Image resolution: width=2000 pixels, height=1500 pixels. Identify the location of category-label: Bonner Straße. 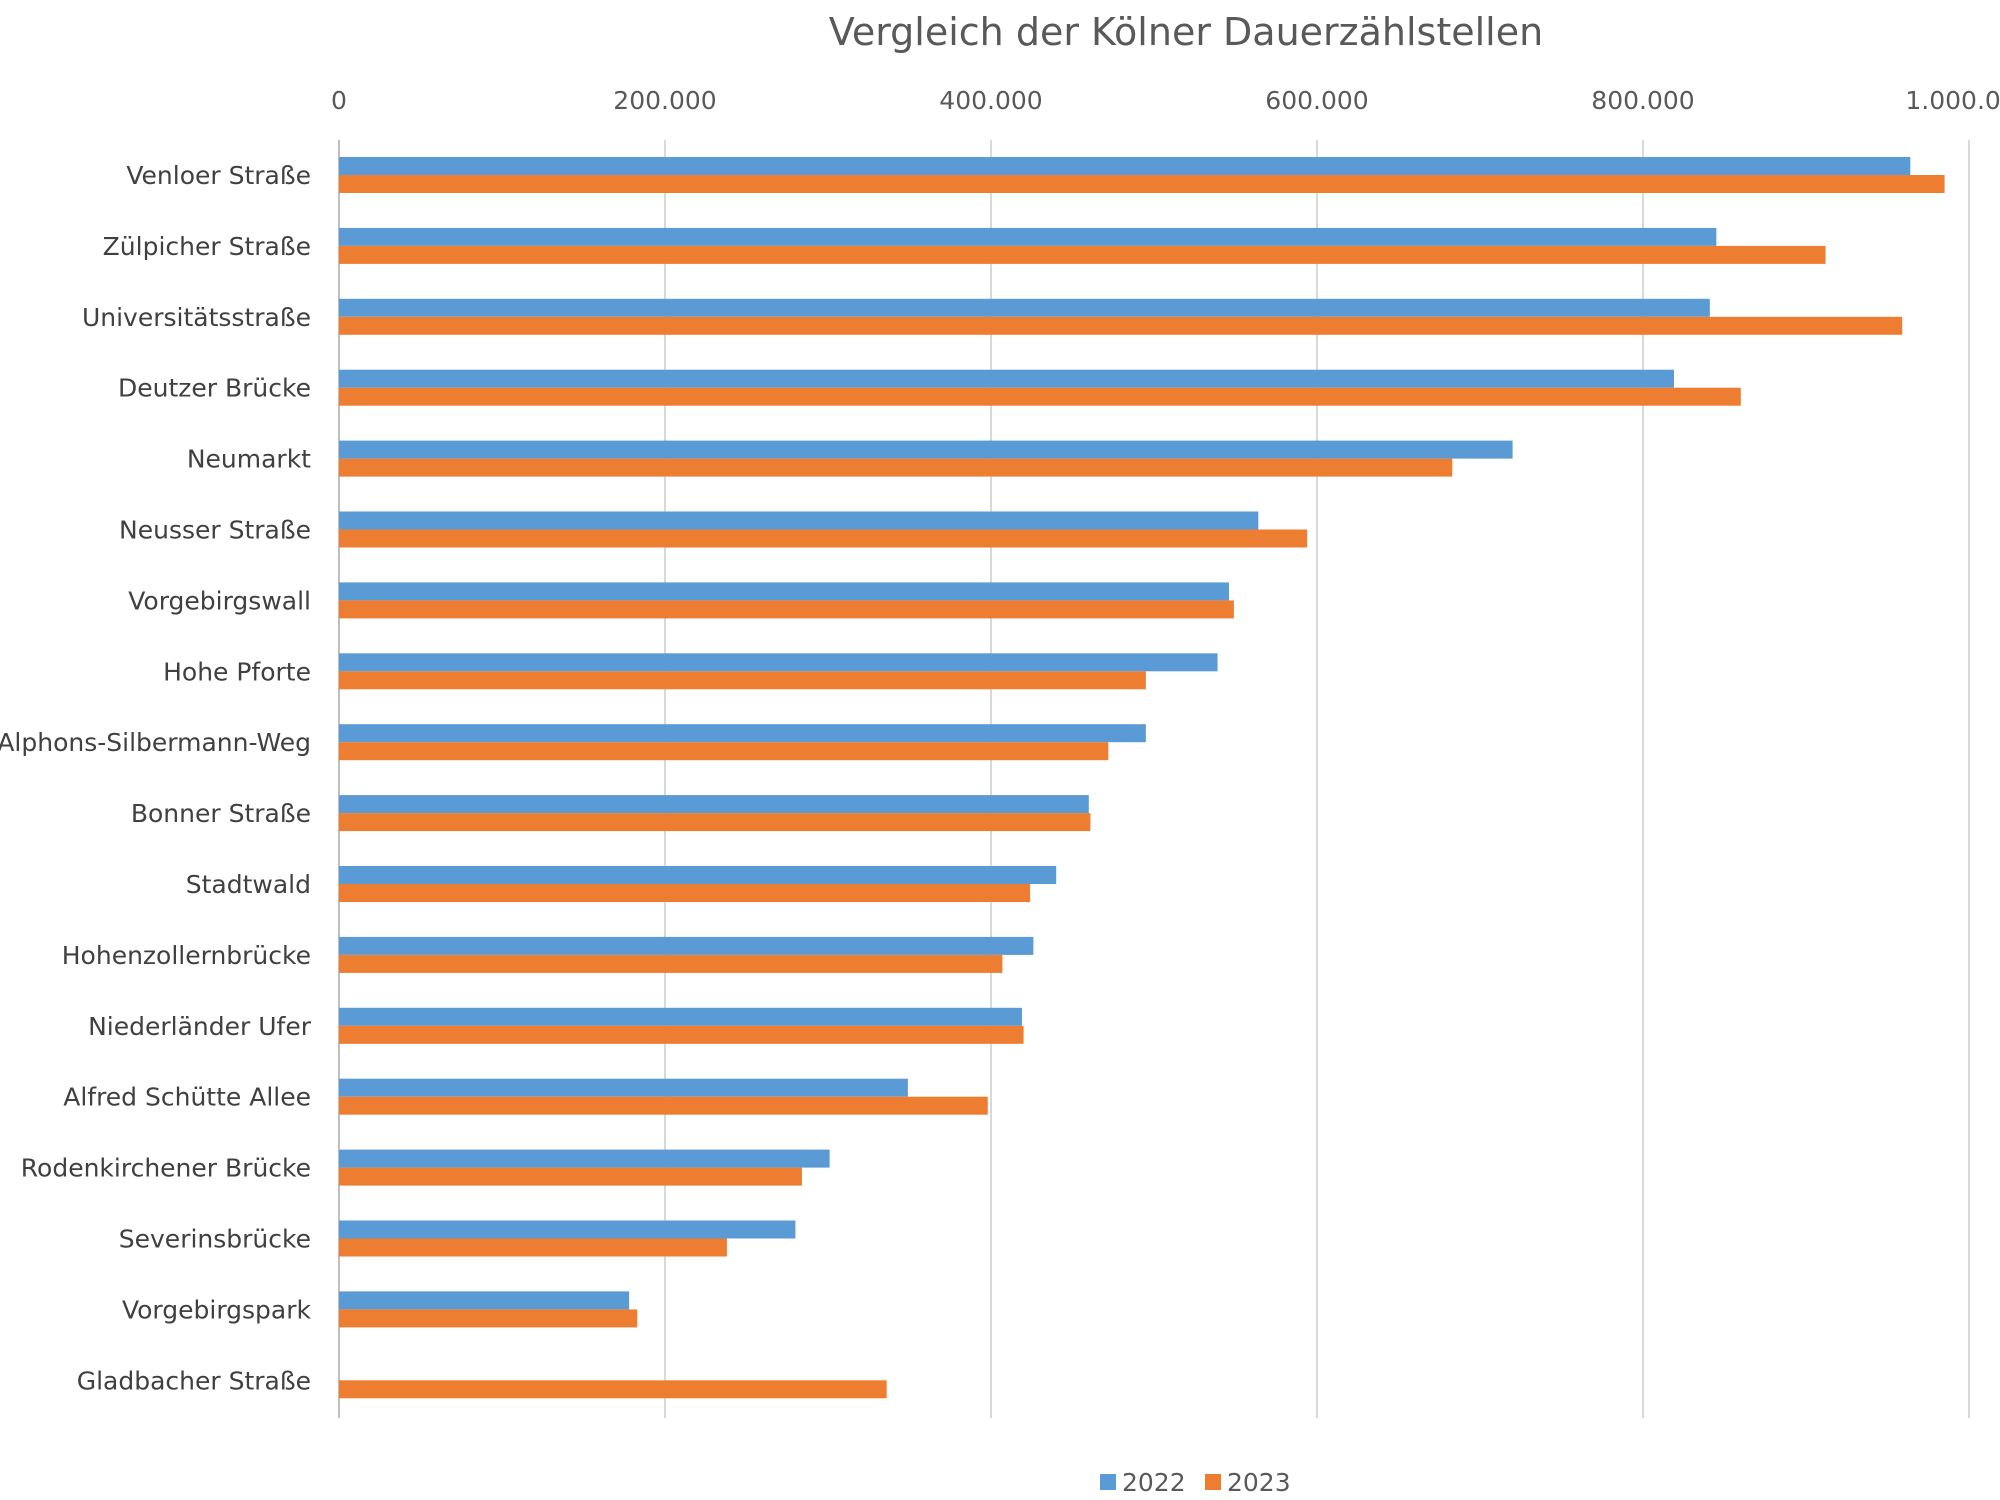
(221, 813).